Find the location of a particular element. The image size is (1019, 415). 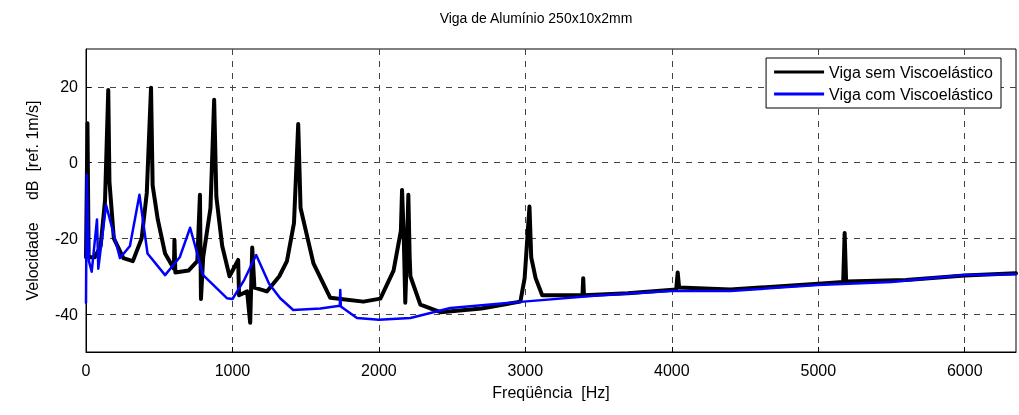

x-tick-label: 5000 is located at coordinates (818, 370).